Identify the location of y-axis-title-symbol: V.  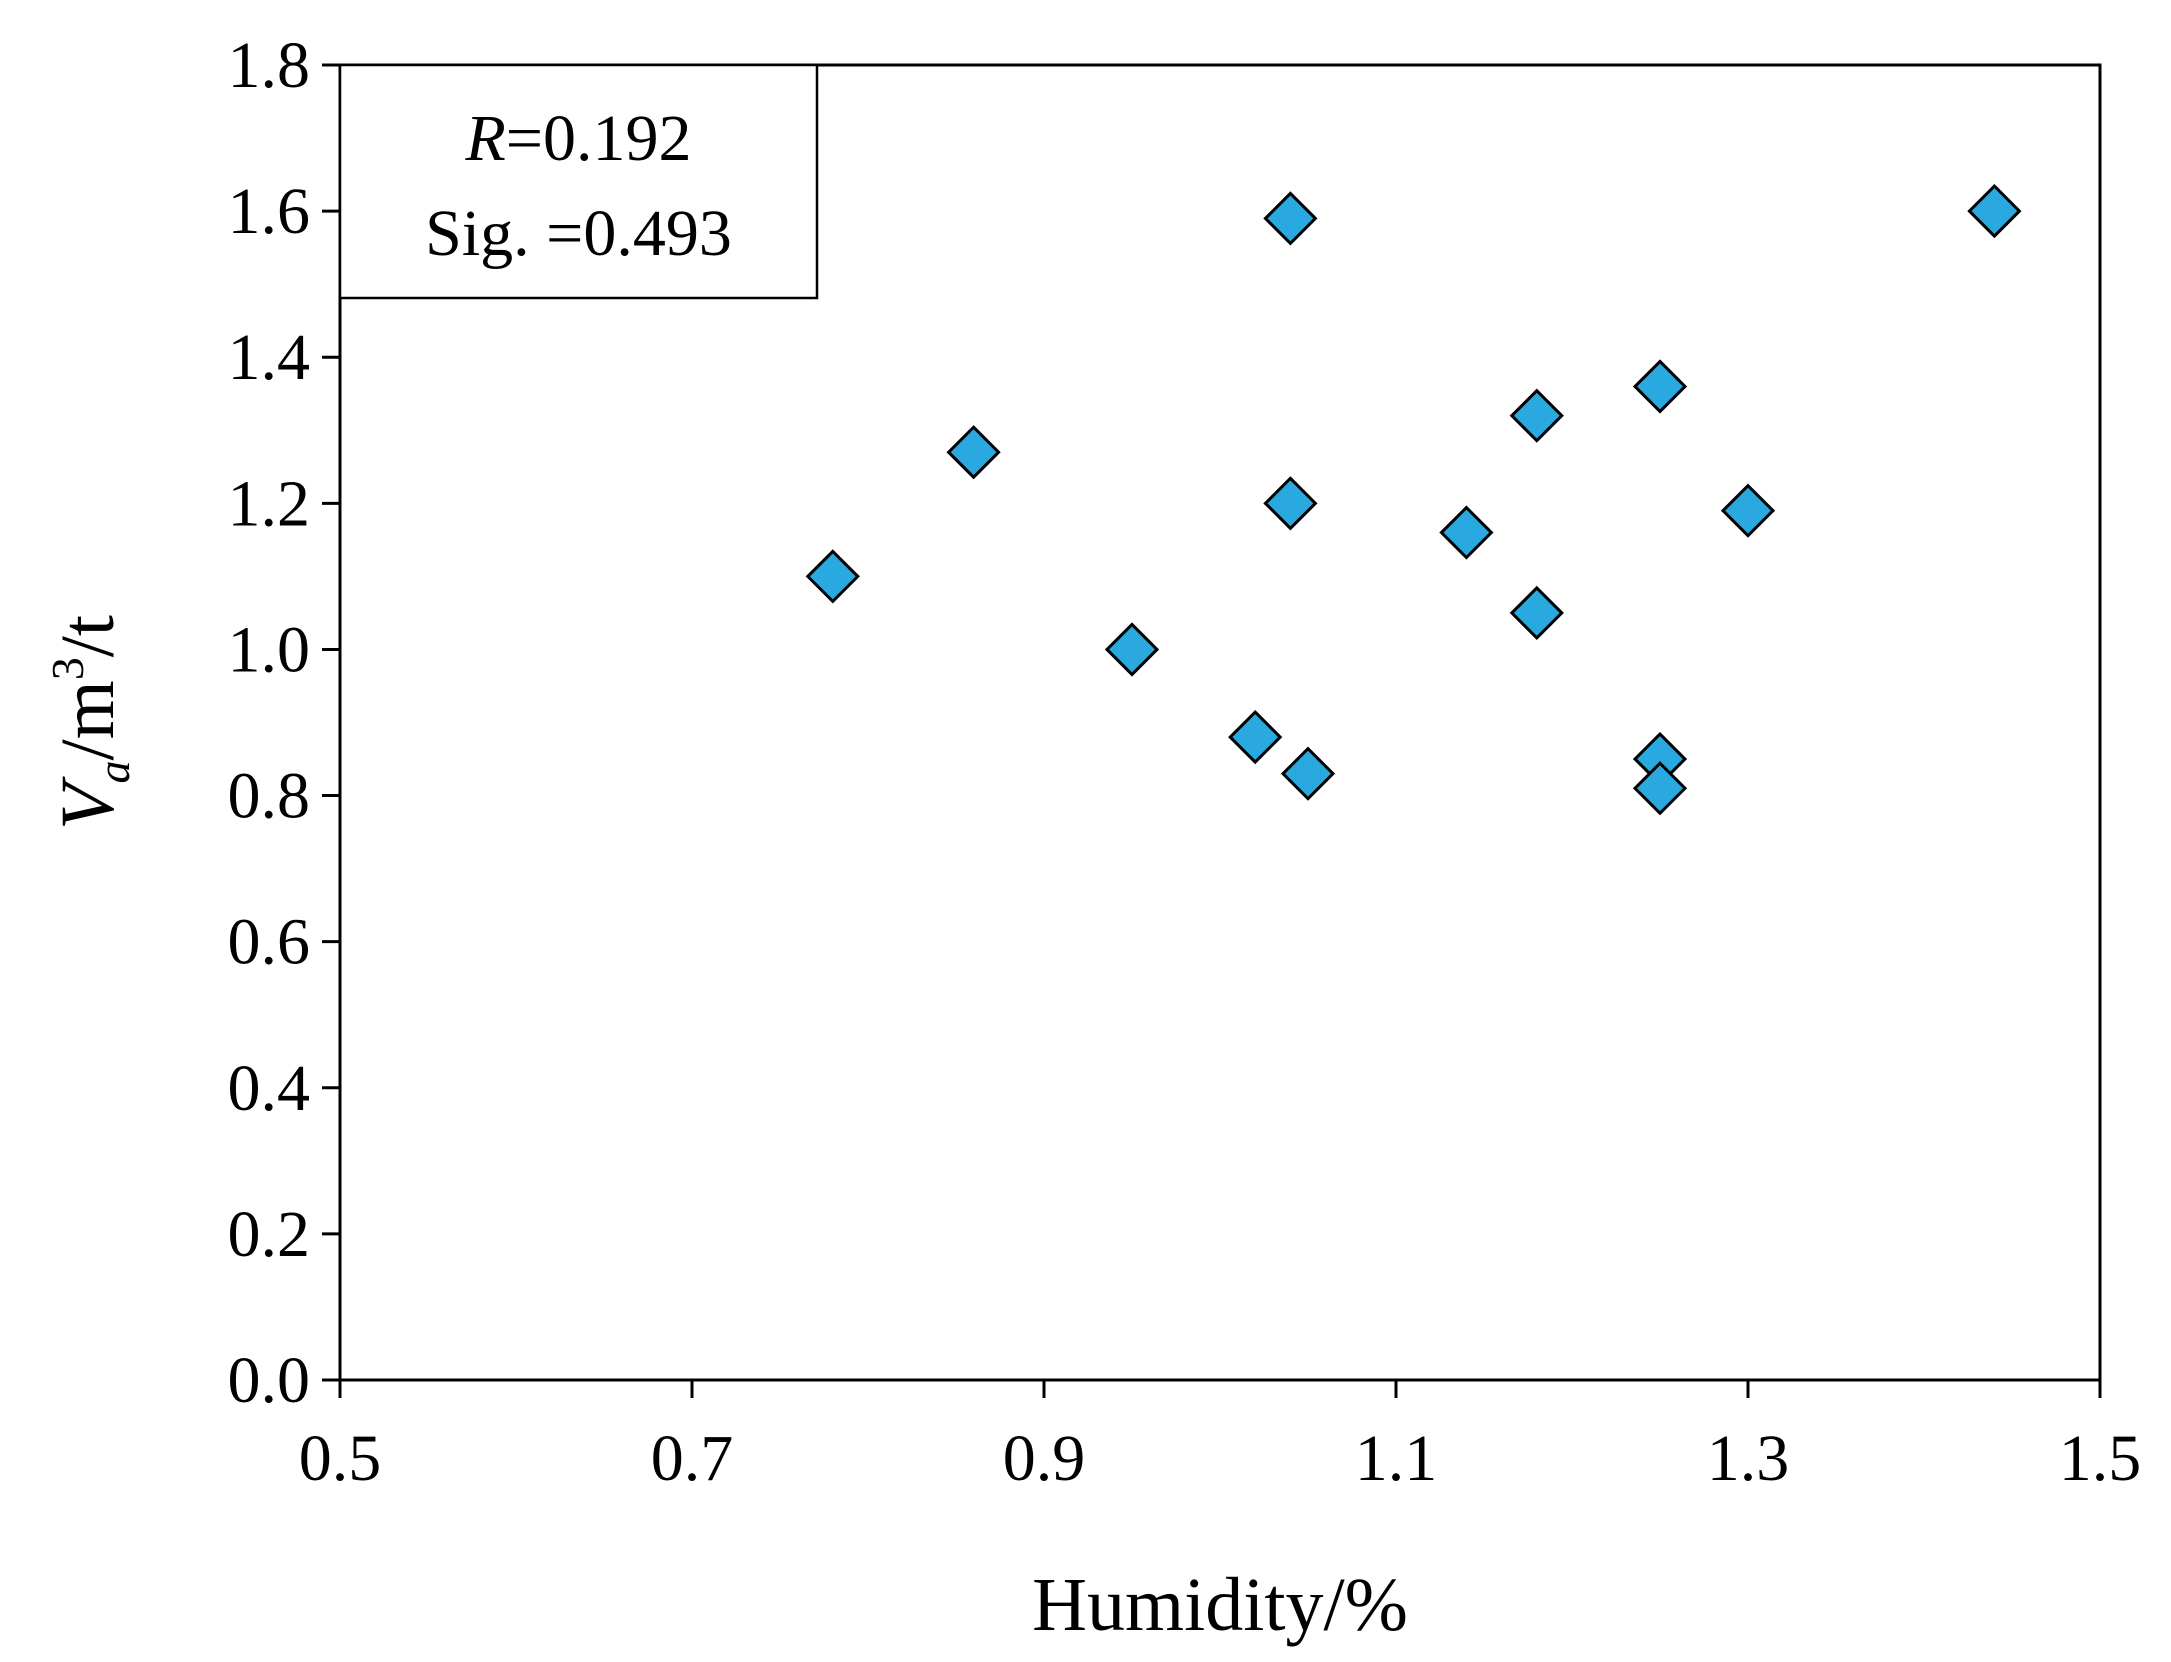
(88, 803).